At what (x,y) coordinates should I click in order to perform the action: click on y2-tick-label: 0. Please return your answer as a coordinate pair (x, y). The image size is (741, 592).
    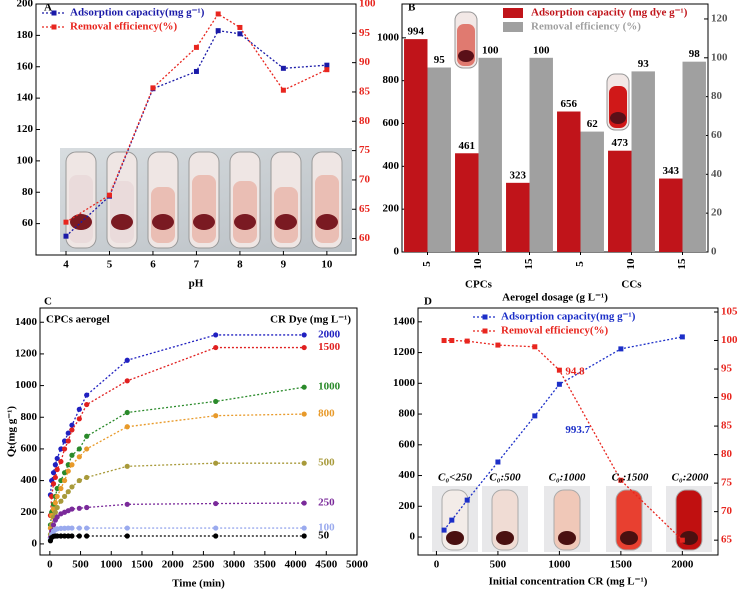
    Looking at the image, I should click on (714, 252).